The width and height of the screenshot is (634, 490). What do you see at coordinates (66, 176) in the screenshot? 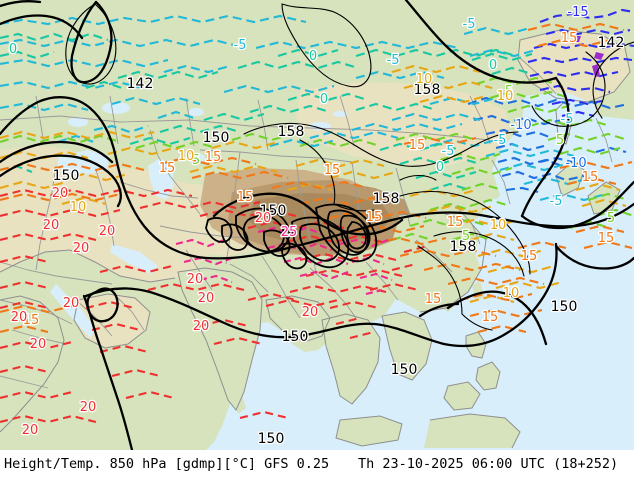
I see `height-label-150-turkey: 150` at bounding box center [66, 176].